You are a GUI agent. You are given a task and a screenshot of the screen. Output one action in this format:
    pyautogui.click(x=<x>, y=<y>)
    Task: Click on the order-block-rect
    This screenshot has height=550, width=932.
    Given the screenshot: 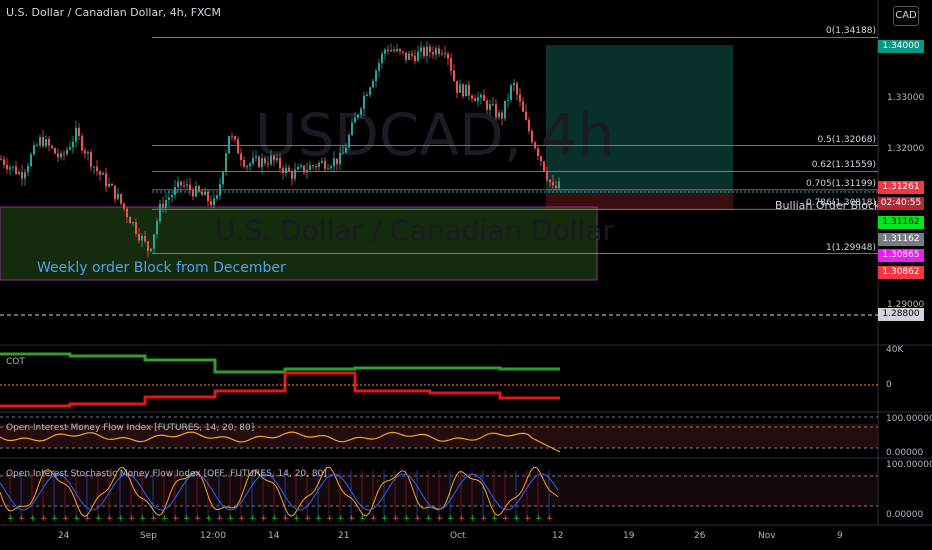 What is the action you would take?
    pyautogui.click(x=299, y=243)
    